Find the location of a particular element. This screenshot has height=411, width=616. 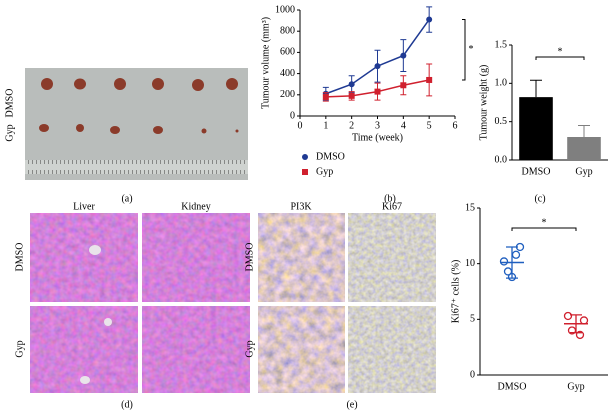

x-tick-label: 4 is located at coordinates (403, 125).